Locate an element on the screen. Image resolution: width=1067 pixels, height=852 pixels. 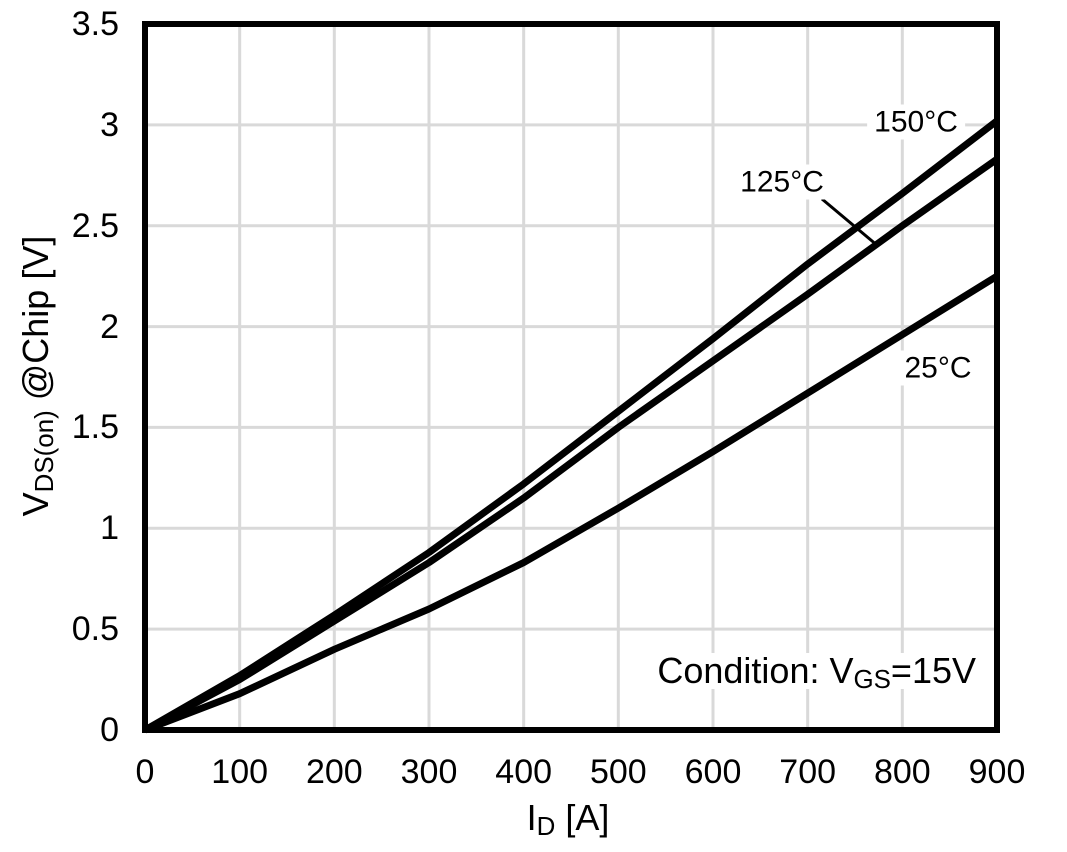
x-axis-label: ID [A] is located at coordinates (568, 818).